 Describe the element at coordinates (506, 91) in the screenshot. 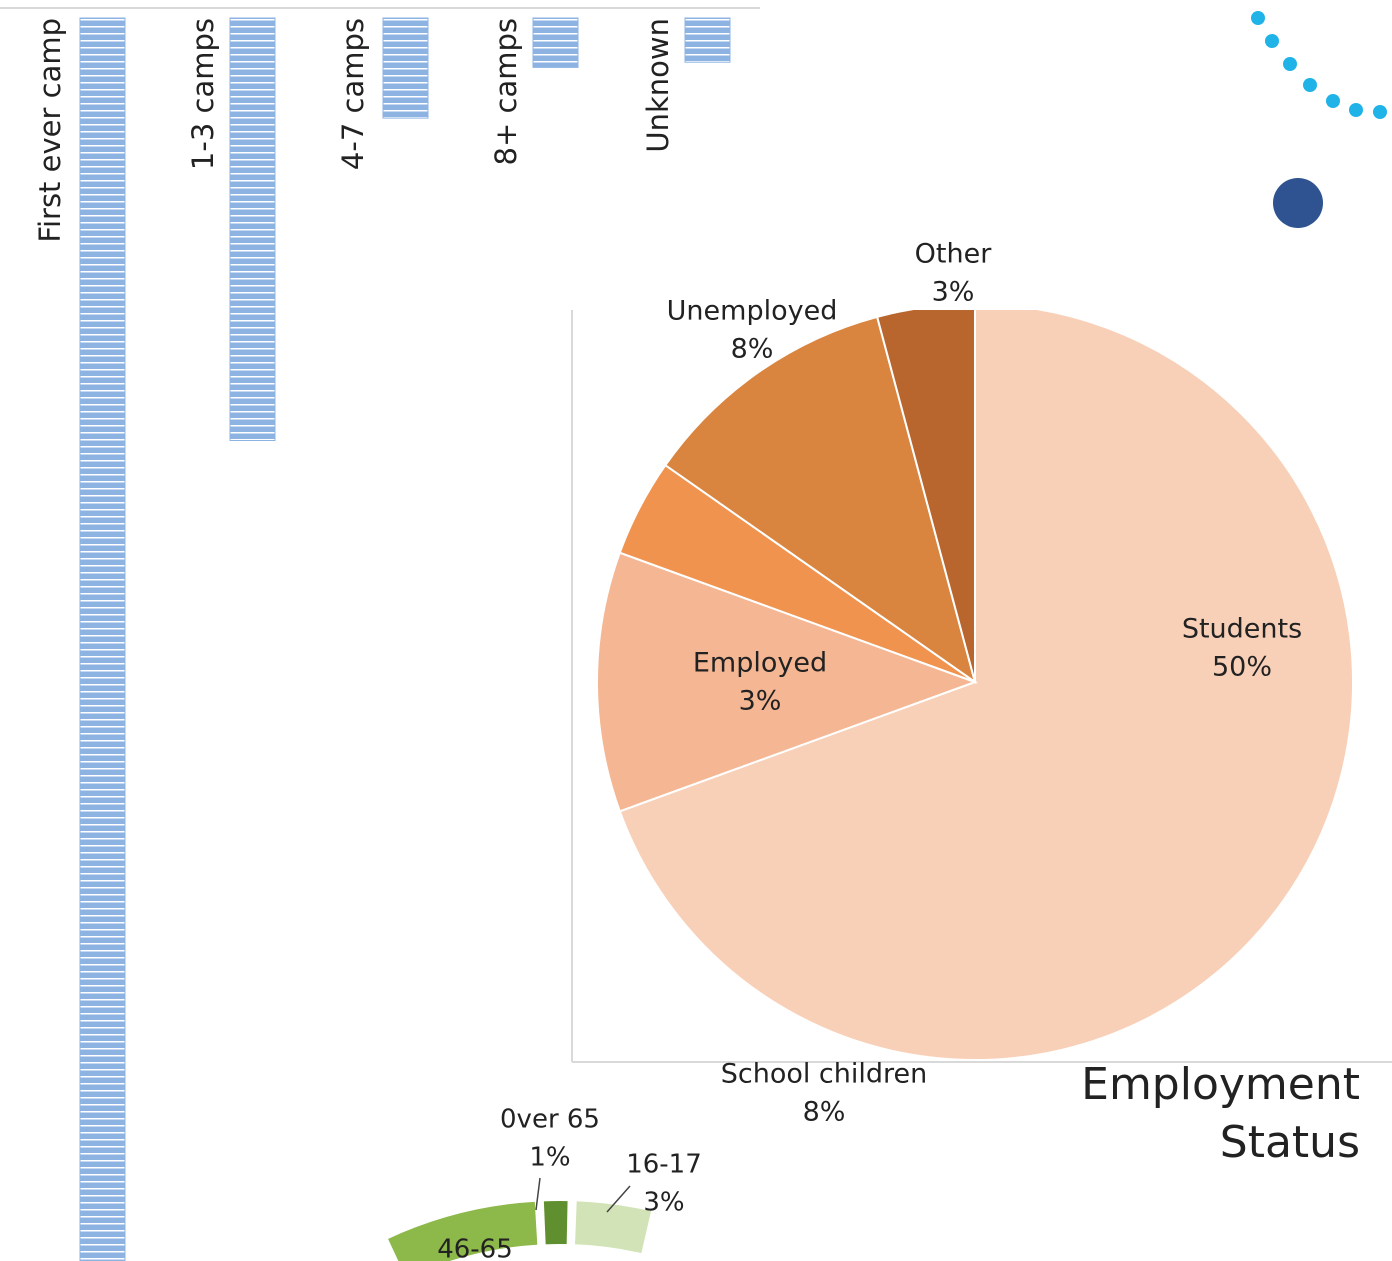

I see `category-label: 8+ camps` at that location.